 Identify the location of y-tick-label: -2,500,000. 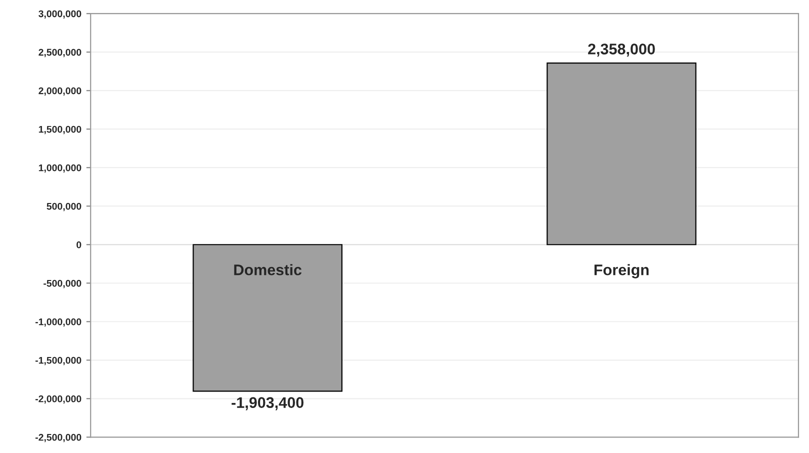
(58, 438).